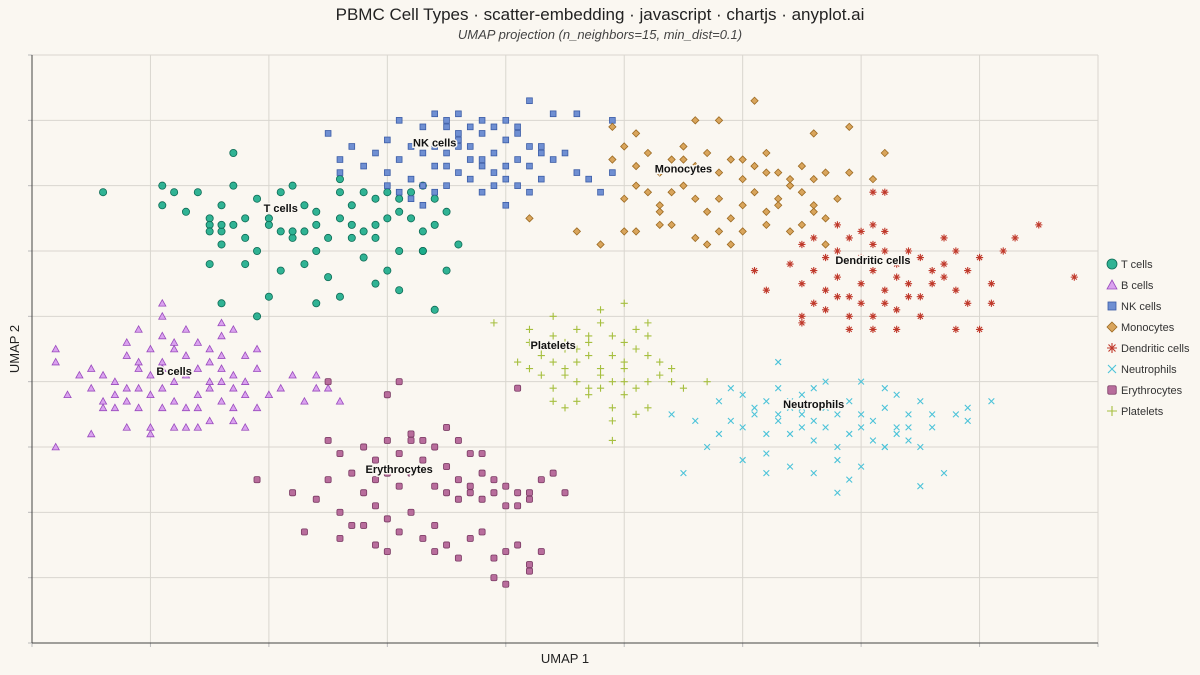 Image resolution: width=1200 pixels, height=675 pixels. I want to click on legend-marker, so click(1112, 264).